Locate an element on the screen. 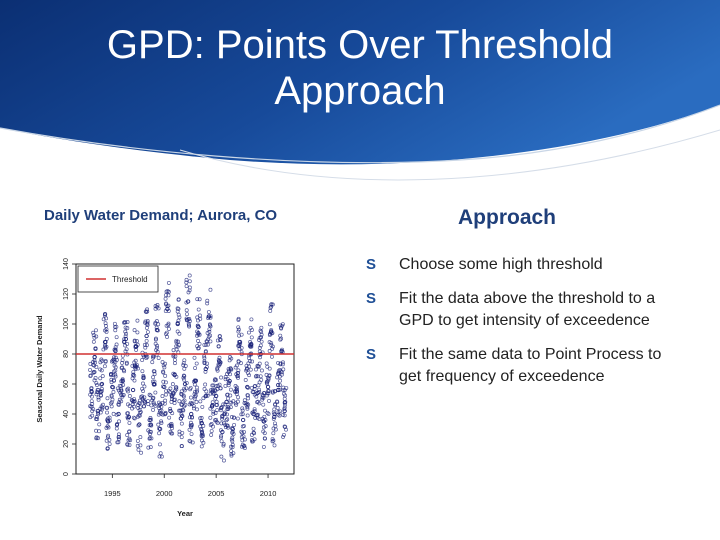 The image size is (720, 540). chart-caption: Daily Water Demand; Aurora, CO is located at coordinates (161, 215).